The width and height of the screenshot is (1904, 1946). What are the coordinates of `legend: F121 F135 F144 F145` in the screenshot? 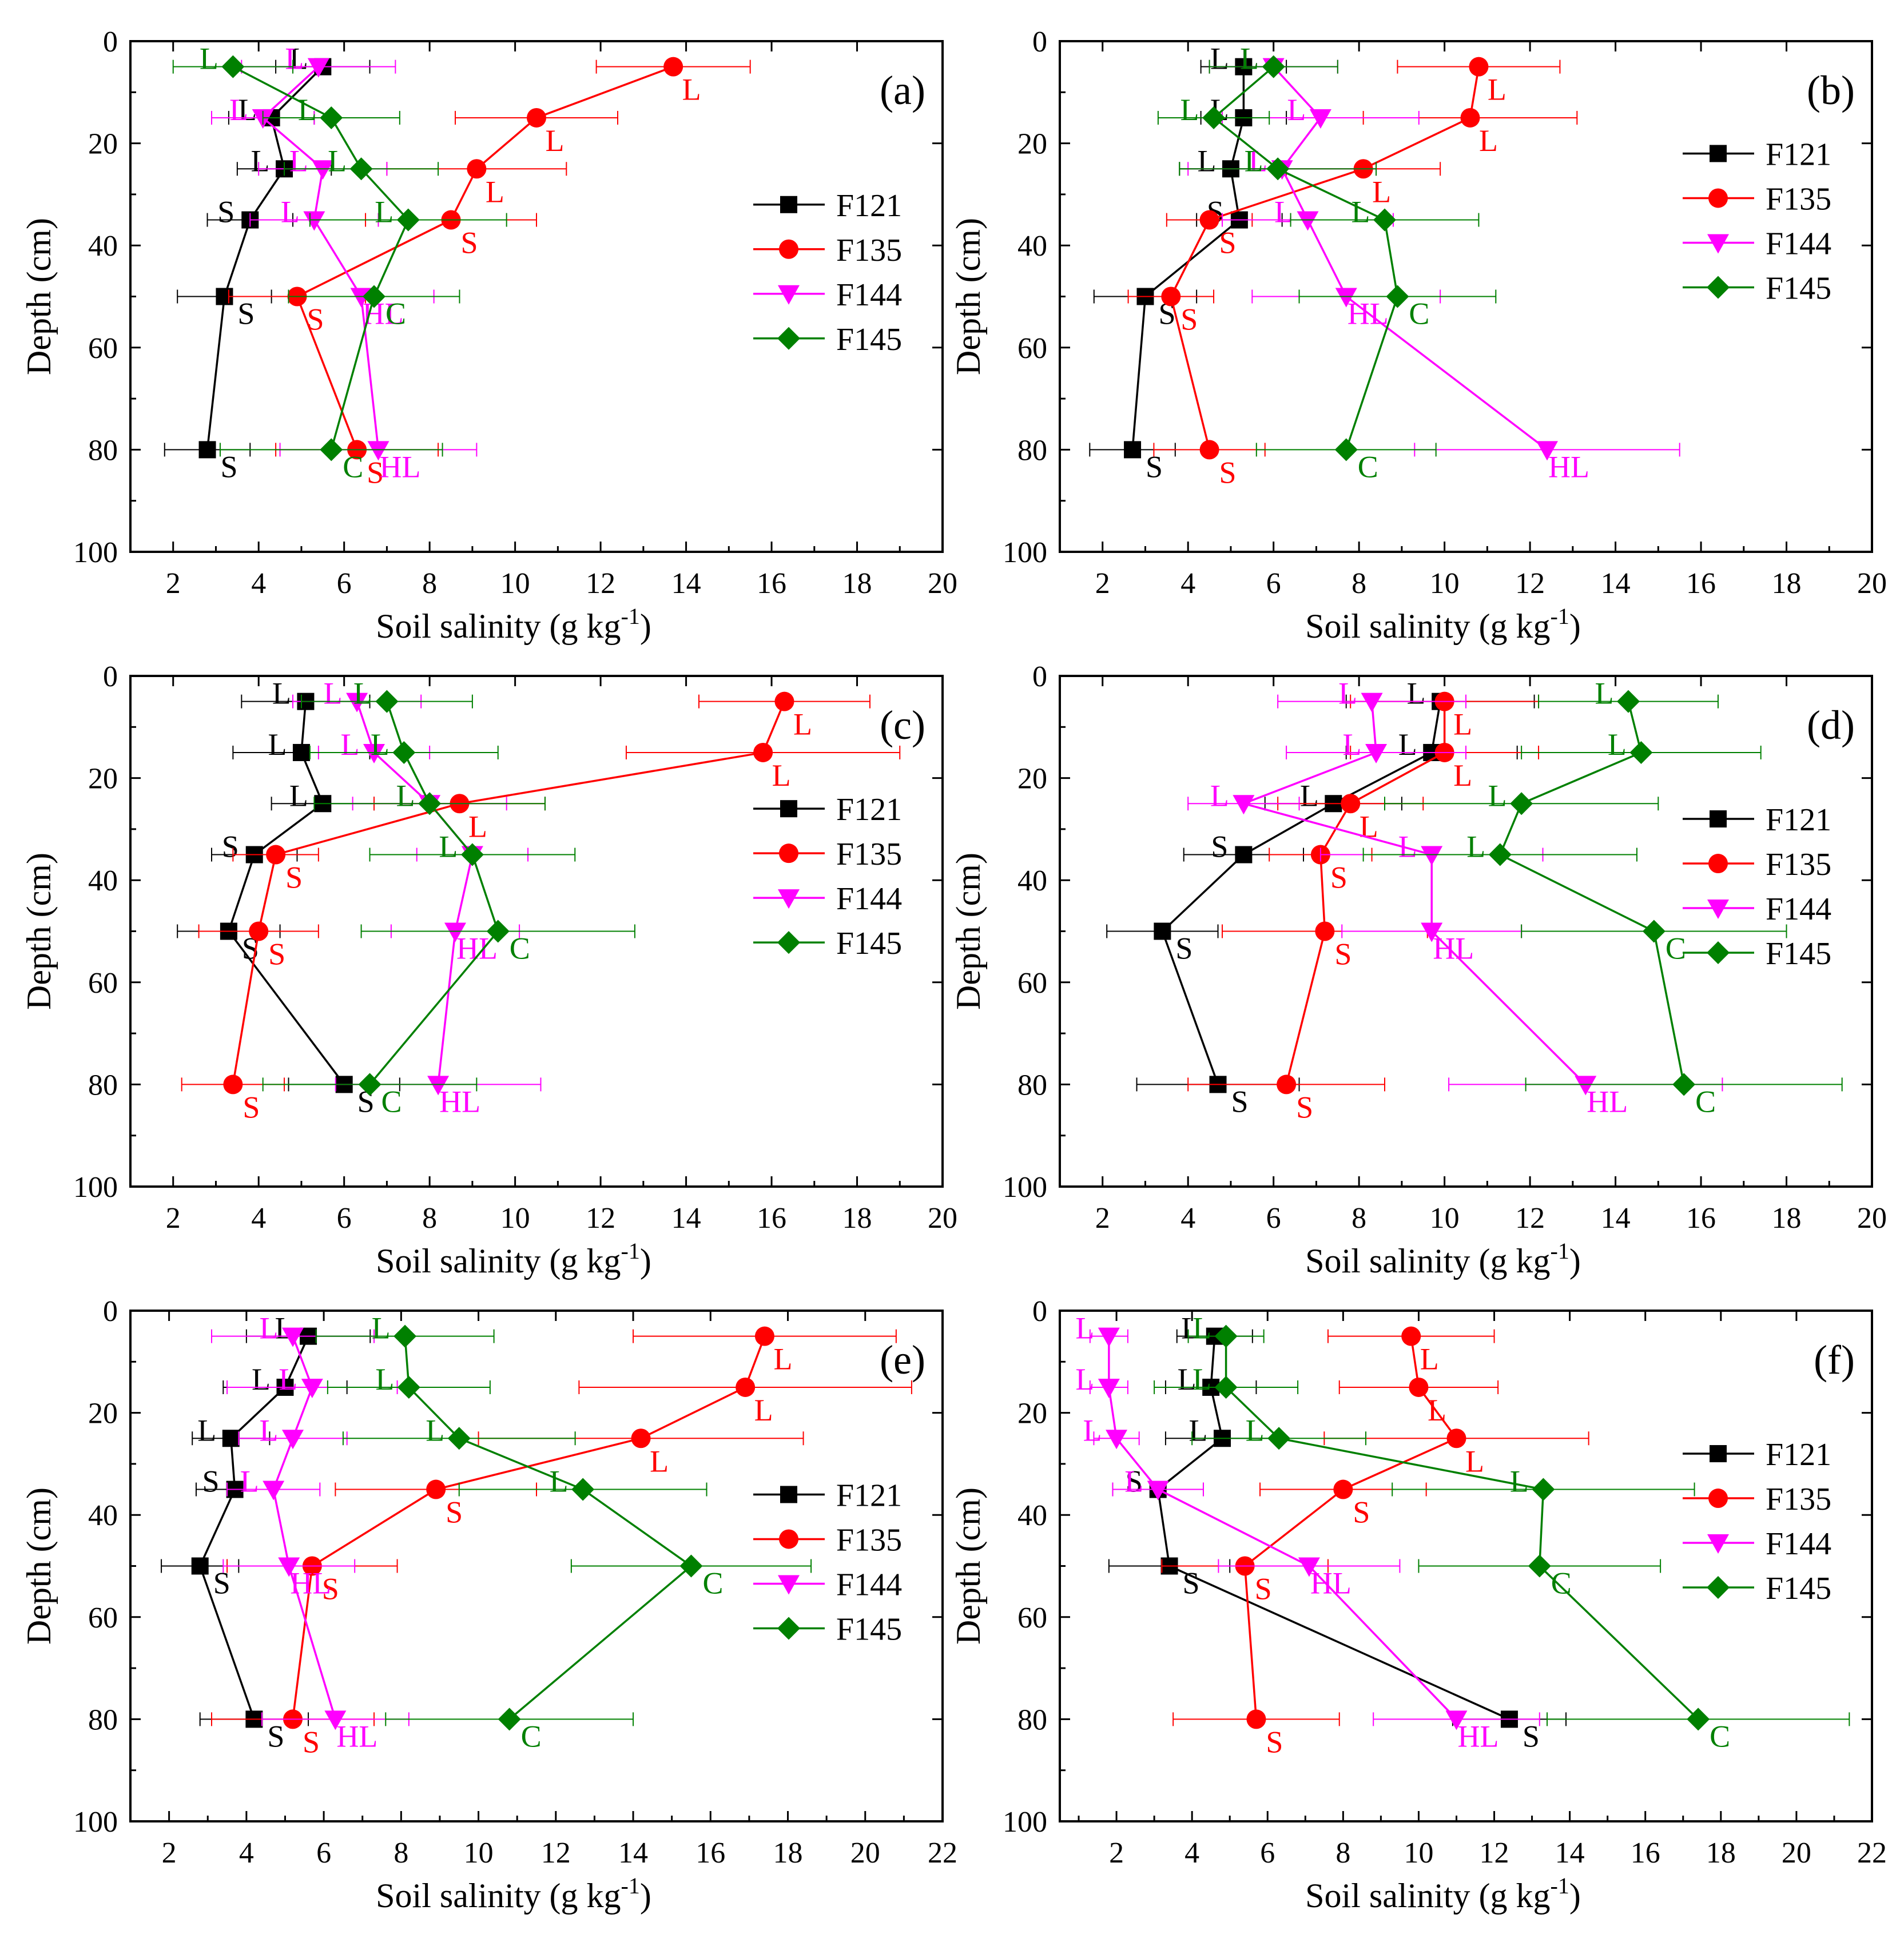 It's located at (1757, 221).